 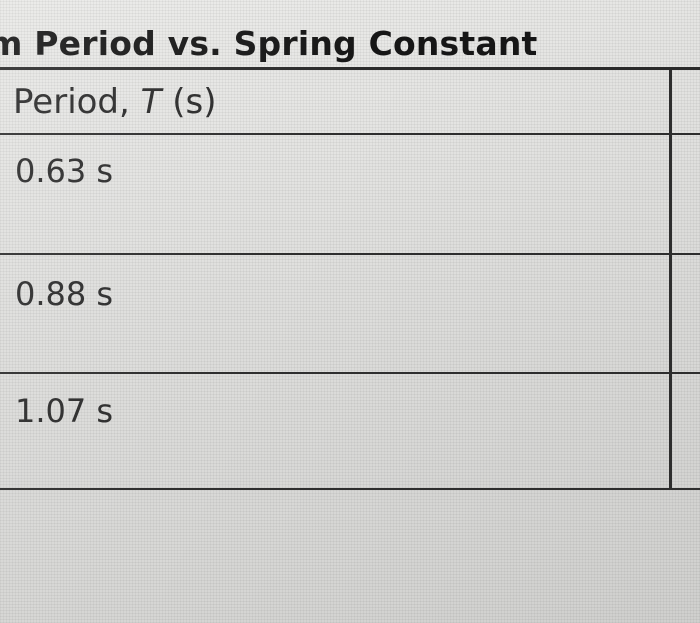 What do you see at coordinates (686, 102) in the screenshot?
I see `adjacent-header-cell` at bounding box center [686, 102].